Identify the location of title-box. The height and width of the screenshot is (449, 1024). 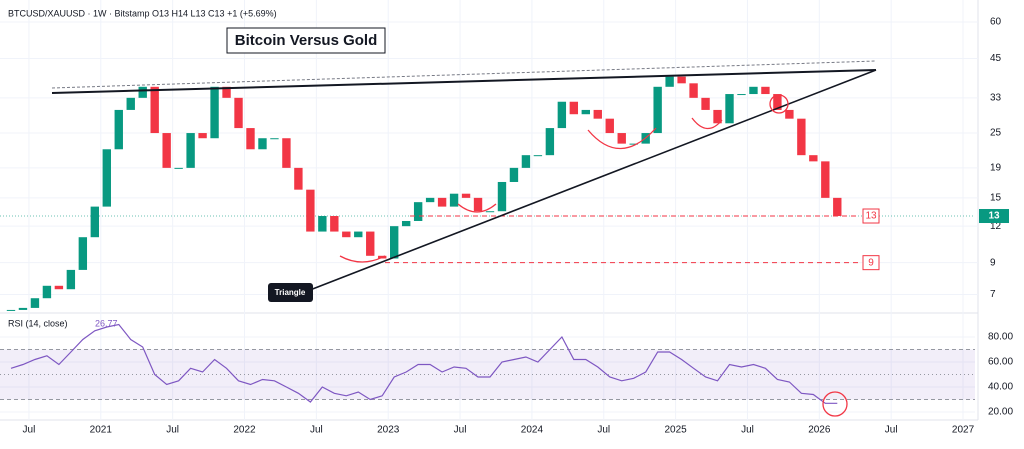
(306, 40).